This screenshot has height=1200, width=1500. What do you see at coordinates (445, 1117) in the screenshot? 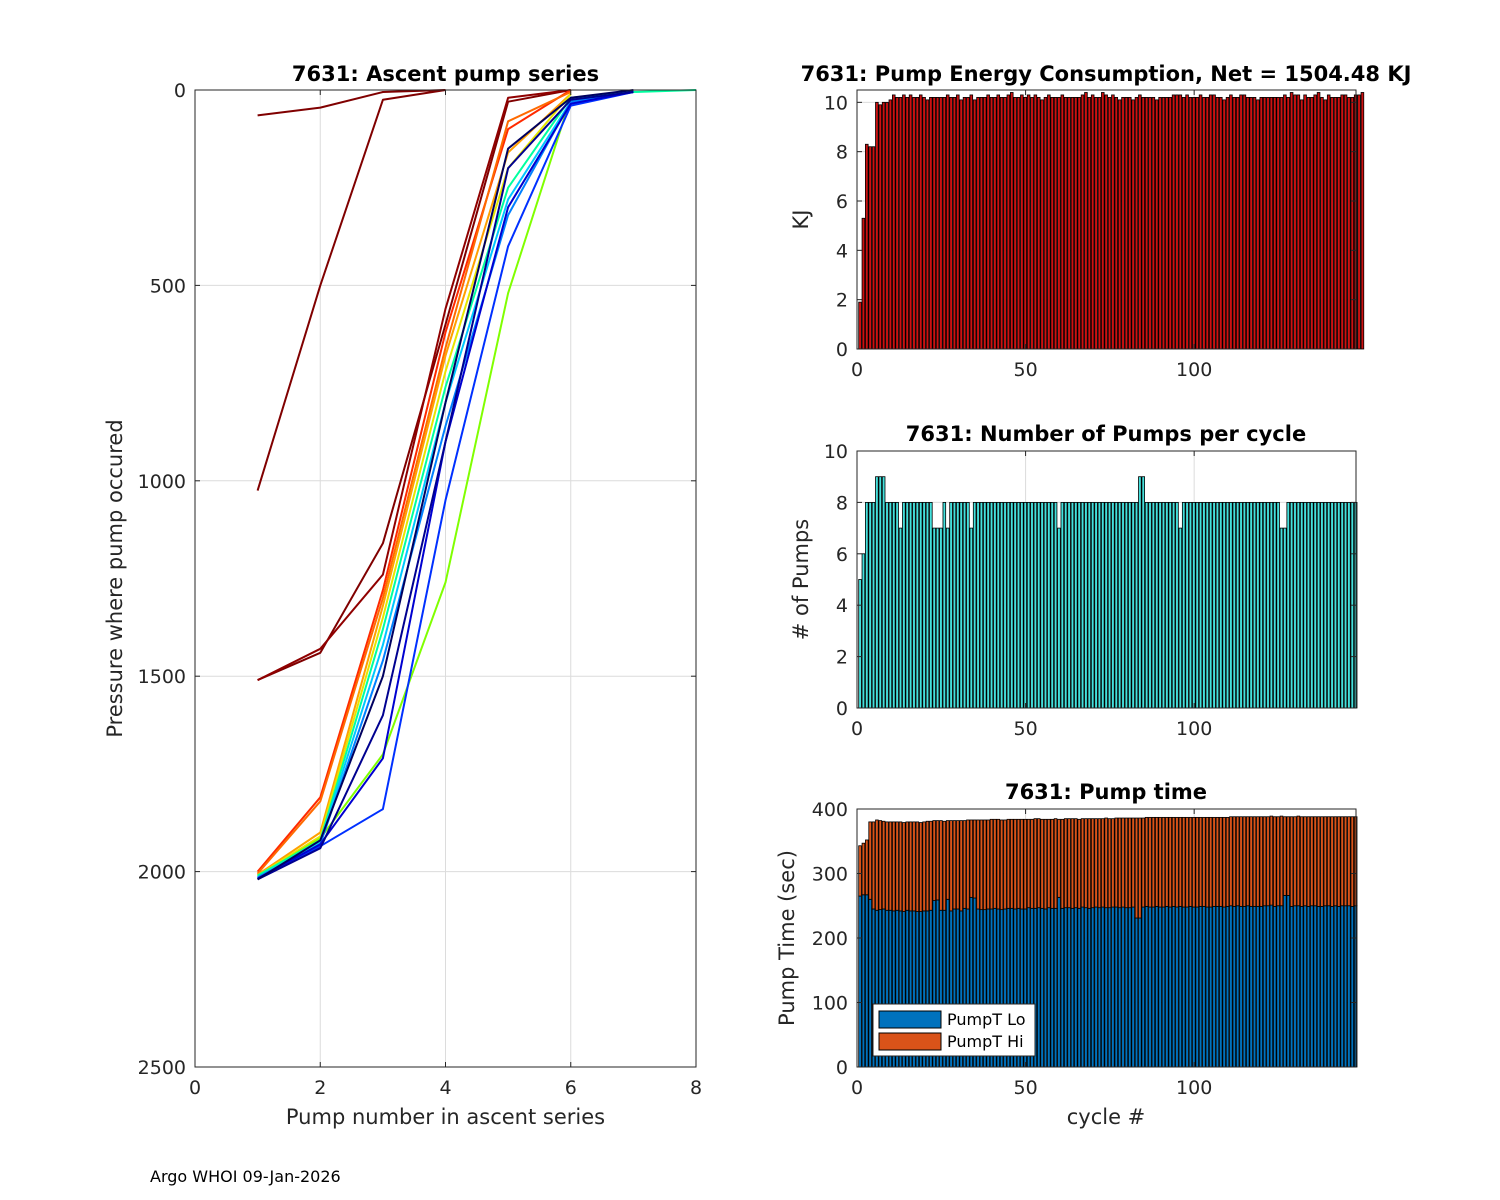
I see `ascent-xlabel: Pump number in ascent series` at bounding box center [445, 1117].